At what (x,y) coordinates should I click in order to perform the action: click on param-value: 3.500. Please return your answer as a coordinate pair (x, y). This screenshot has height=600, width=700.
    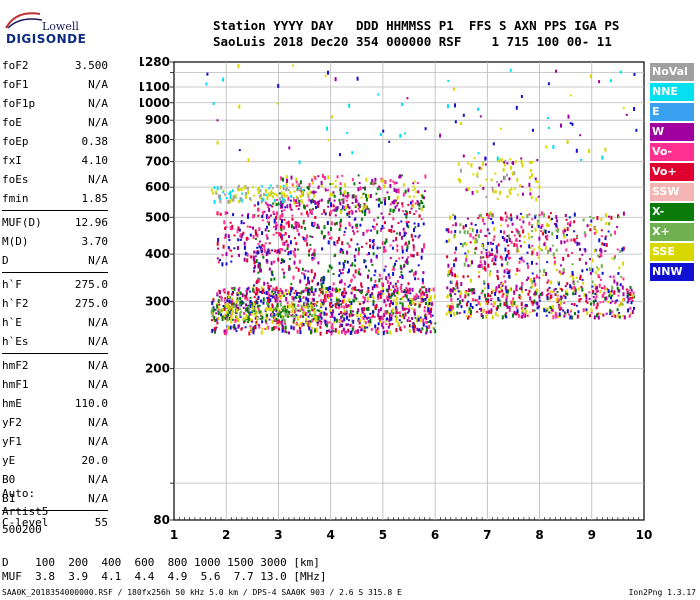
    Looking at the image, I should click on (91, 65).